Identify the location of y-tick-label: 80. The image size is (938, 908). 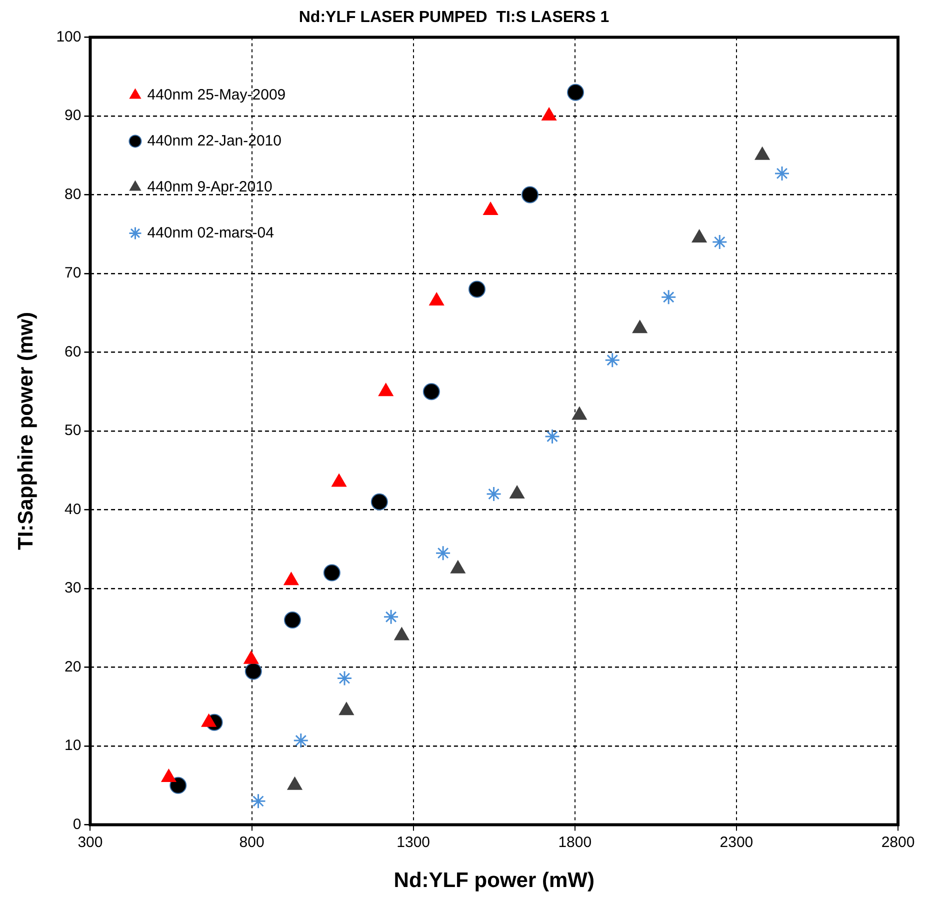
(73, 194).